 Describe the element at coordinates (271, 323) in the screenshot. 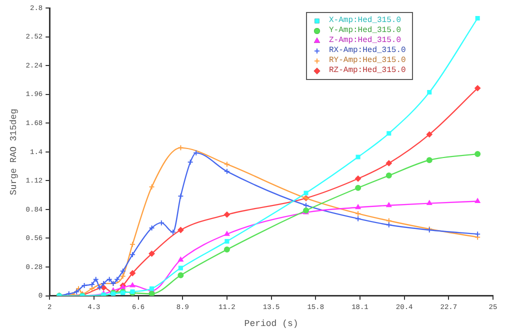

I see `x-axis-title: Period (s)` at that location.